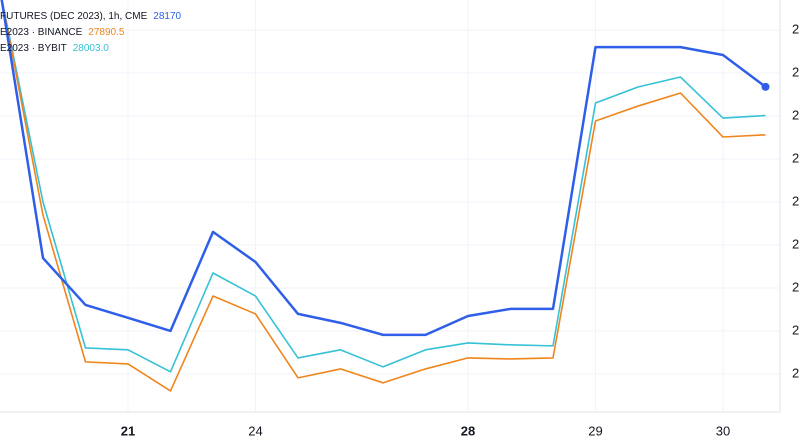  Describe the element at coordinates (41, 32) in the screenshot. I see `legend-name: E2023 · BINANCE` at that location.